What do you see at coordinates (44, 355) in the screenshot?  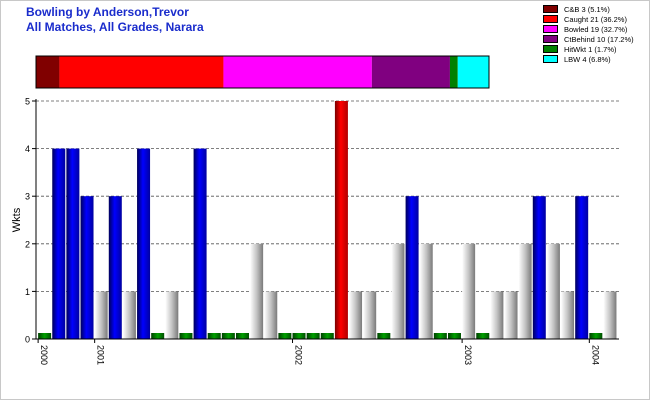 I see `x-tick-label: 2000` at bounding box center [44, 355].